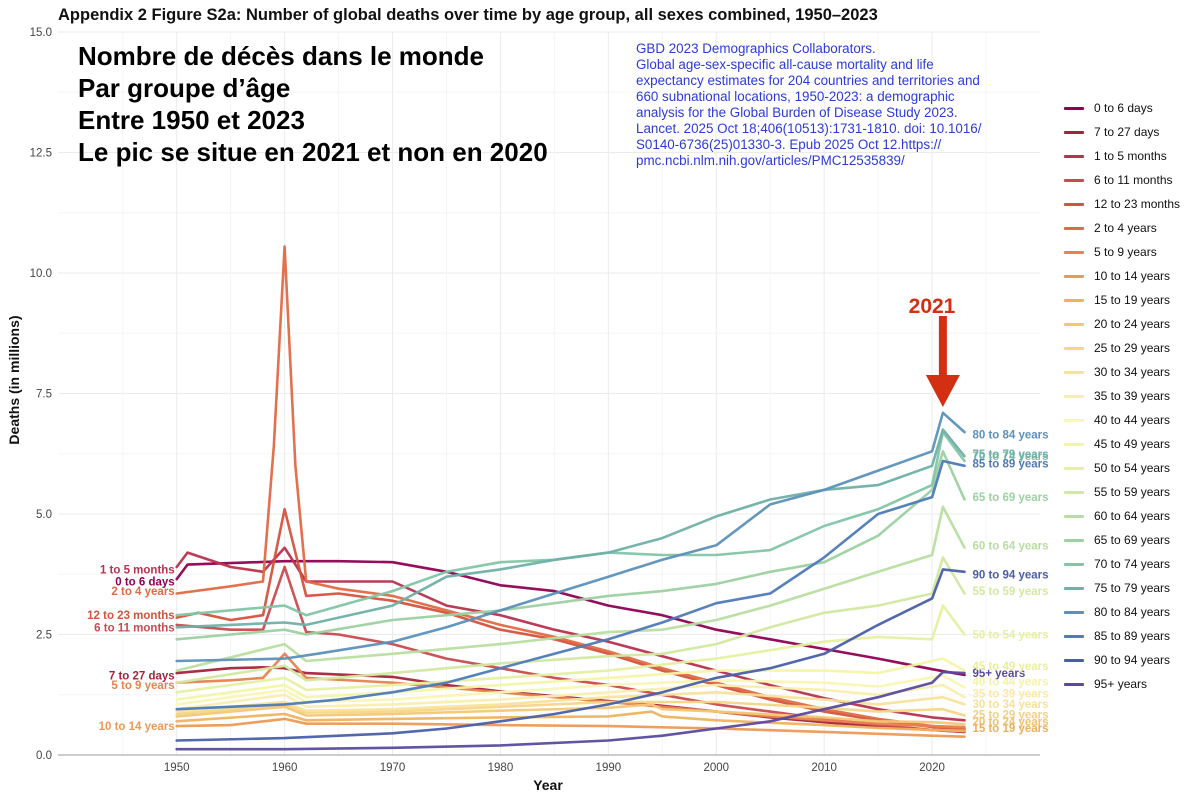  I want to click on series-line-20-to-24-years, so click(570, 714).